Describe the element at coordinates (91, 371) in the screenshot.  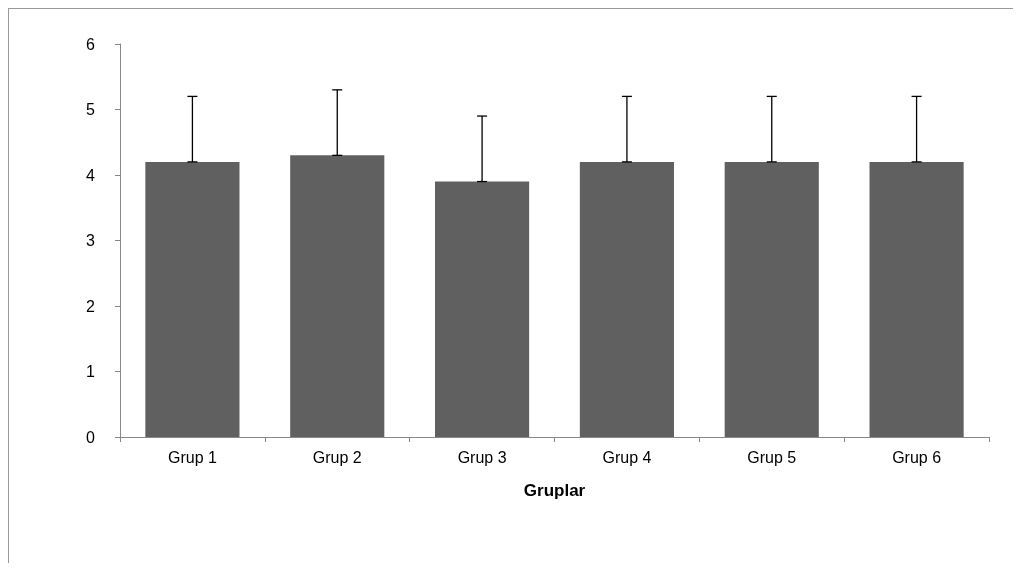
I see `y-tick-label: 1` at that location.